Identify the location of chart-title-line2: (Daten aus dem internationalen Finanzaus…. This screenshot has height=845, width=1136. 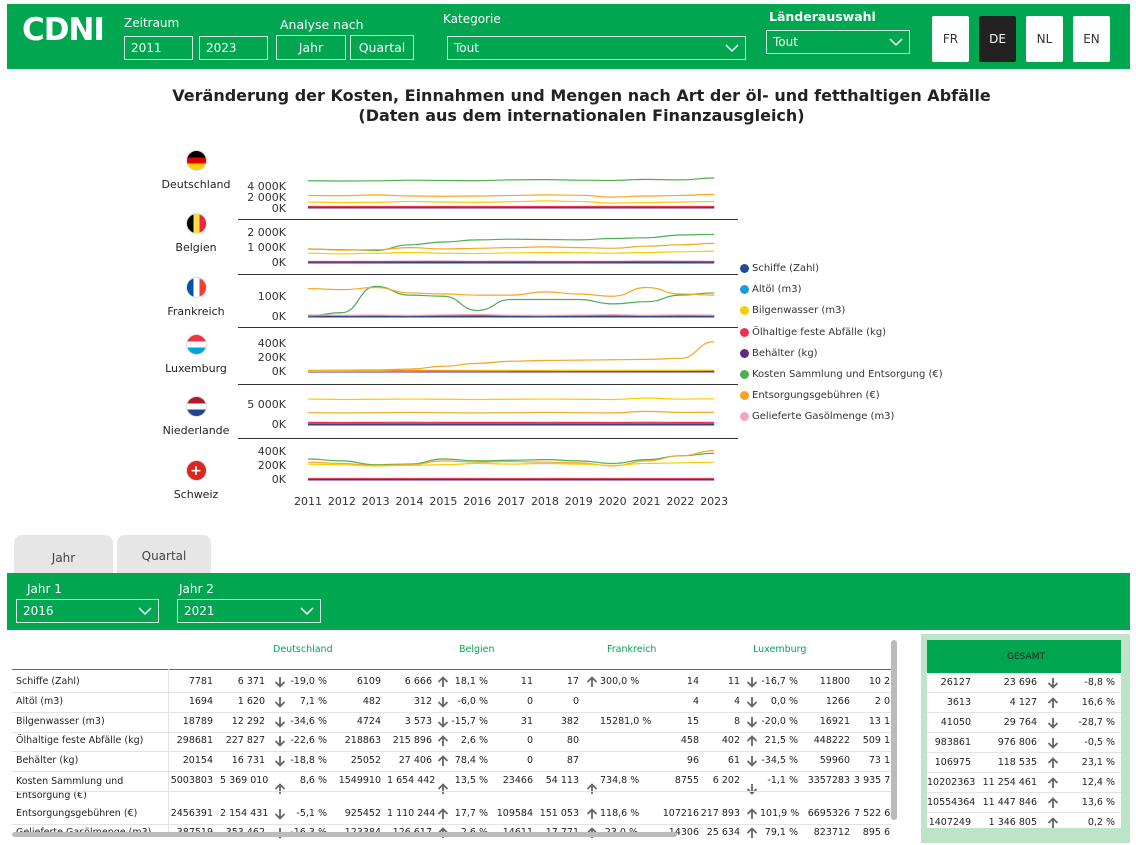
(581, 115).